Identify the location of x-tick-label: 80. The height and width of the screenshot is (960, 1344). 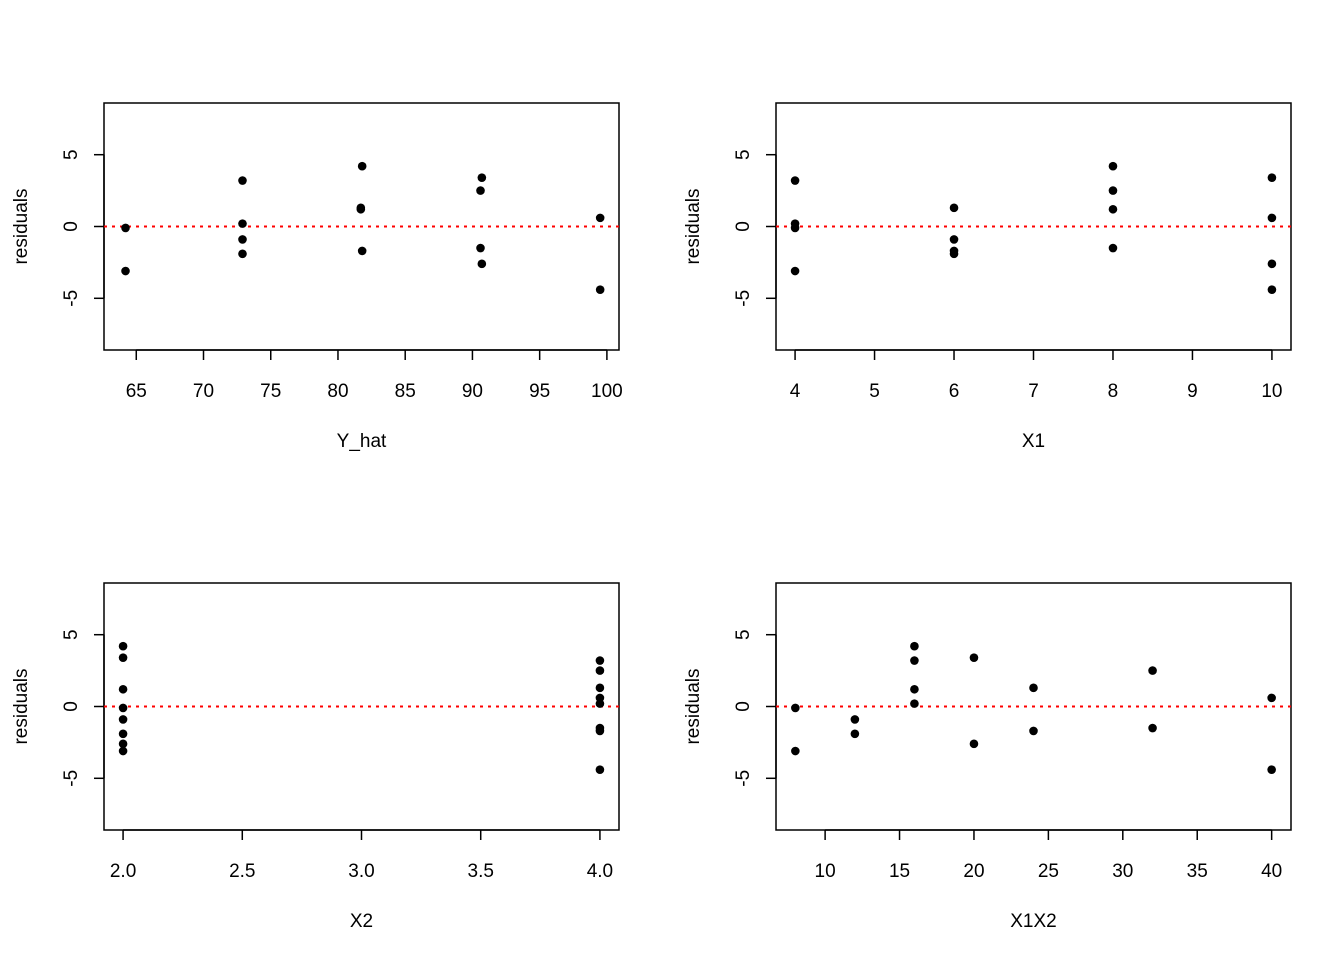
(337, 391).